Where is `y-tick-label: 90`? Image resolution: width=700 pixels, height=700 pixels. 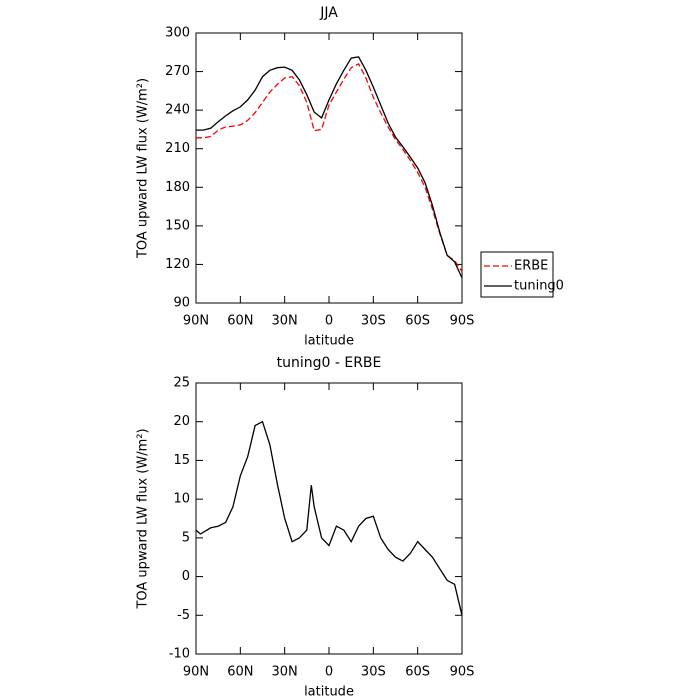 y-tick-label: 90 is located at coordinates (181, 303).